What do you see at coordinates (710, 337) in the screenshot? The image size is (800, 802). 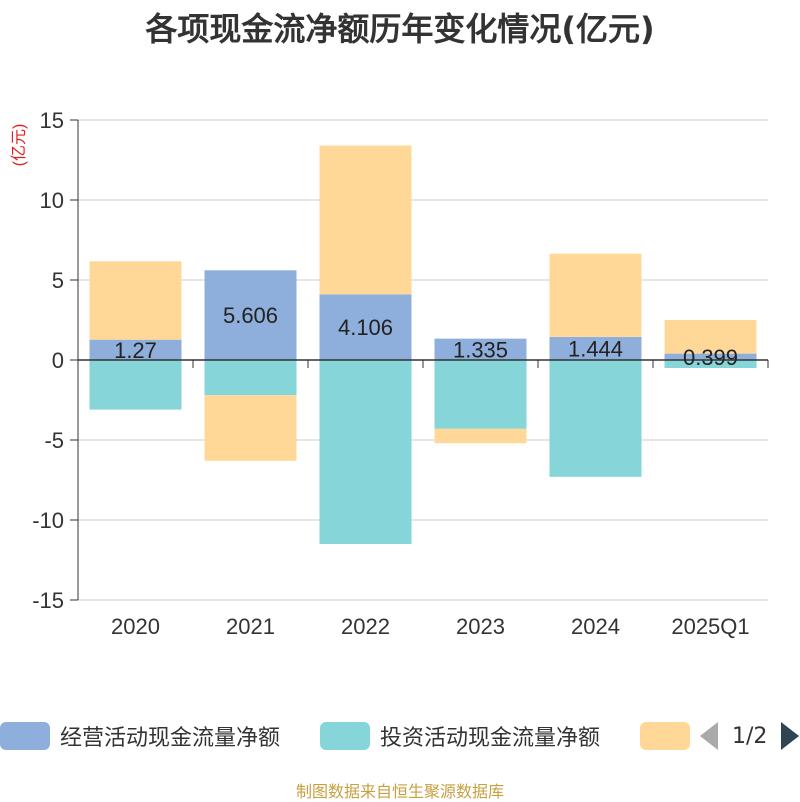 I see `bar-2-2025Q1` at bounding box center [710, 337].